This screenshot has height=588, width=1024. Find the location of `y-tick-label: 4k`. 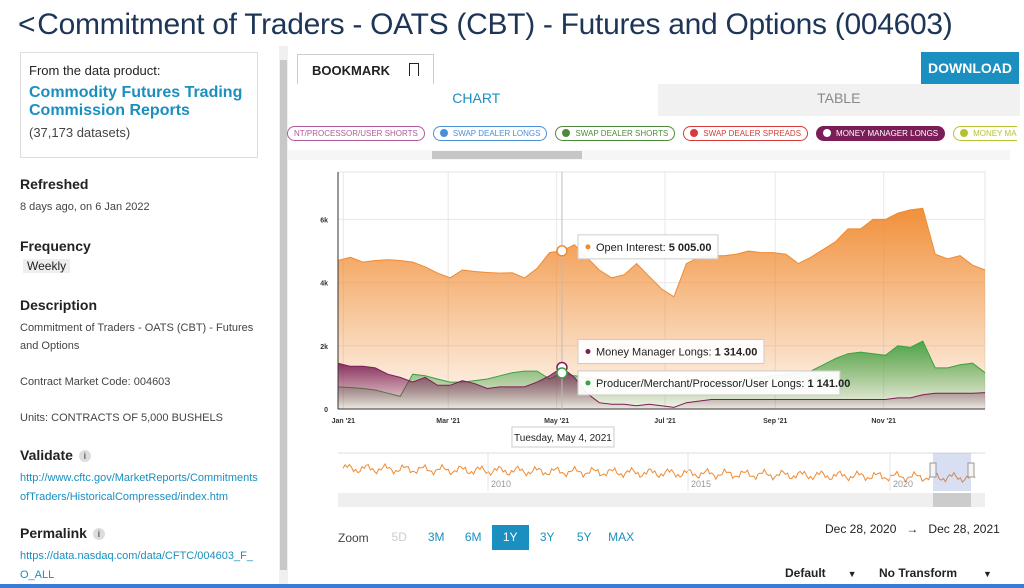

y-tick-label: 4k is located at coordinates (324, 284).